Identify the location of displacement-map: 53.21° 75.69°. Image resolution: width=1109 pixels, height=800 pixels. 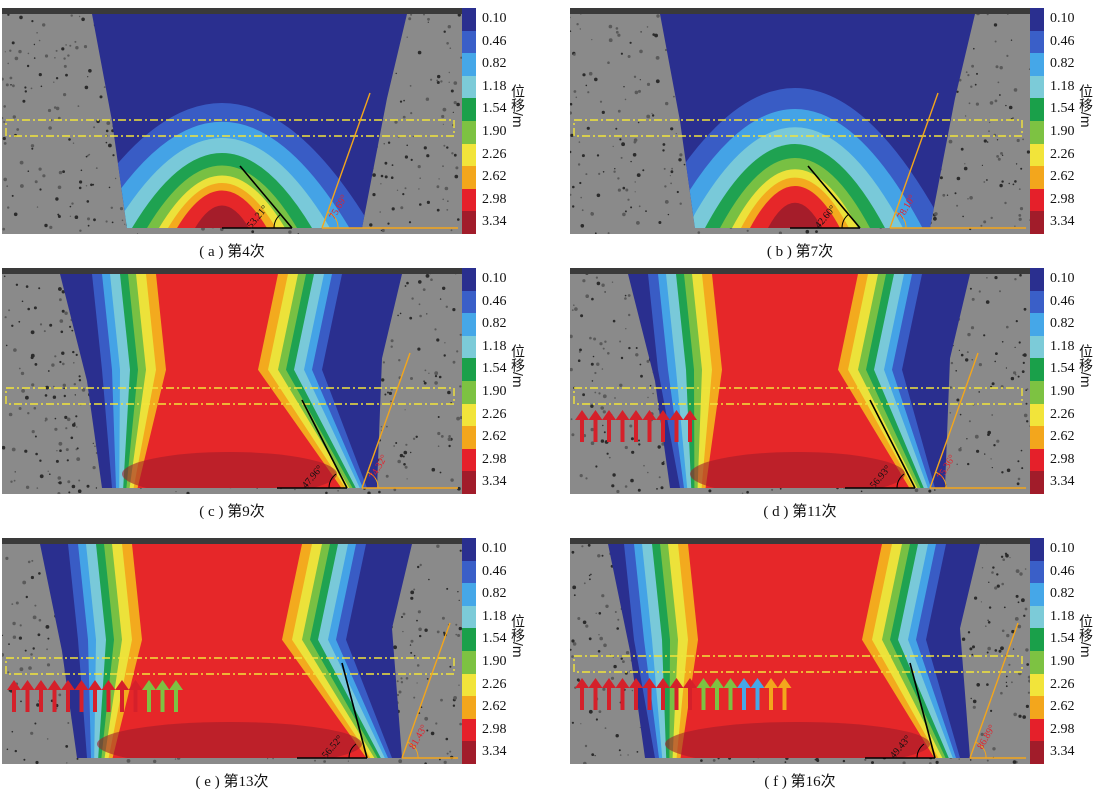
(232, 121).